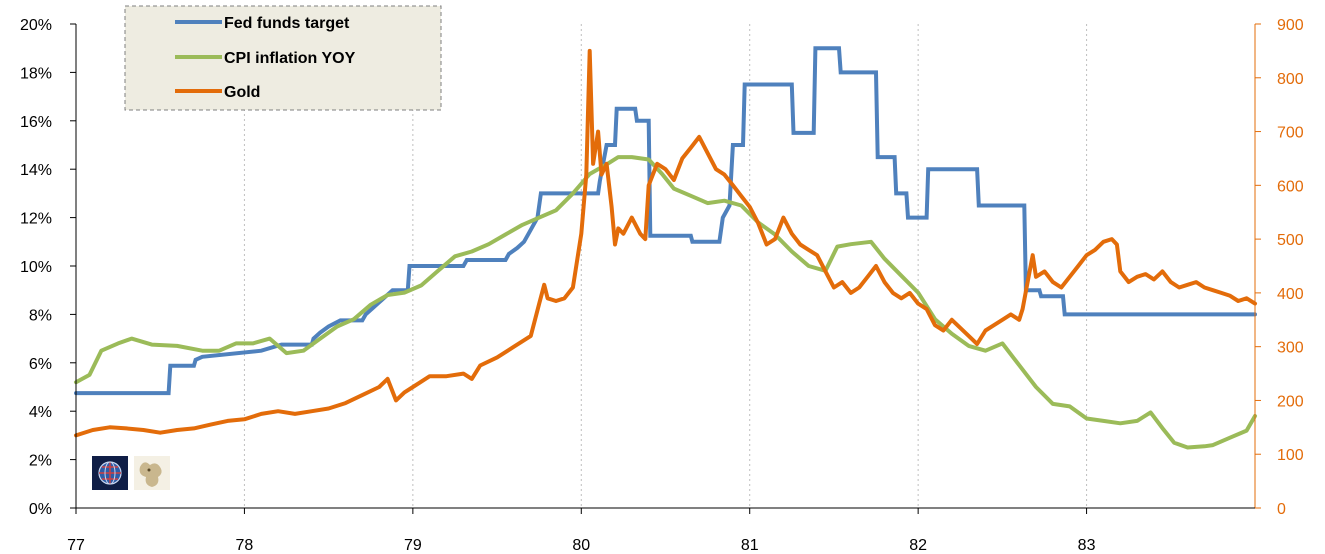  Describe the element at coordinates (1281, 509) in the screenshot. I see `y-right-tick-label-0: 0` at that location.